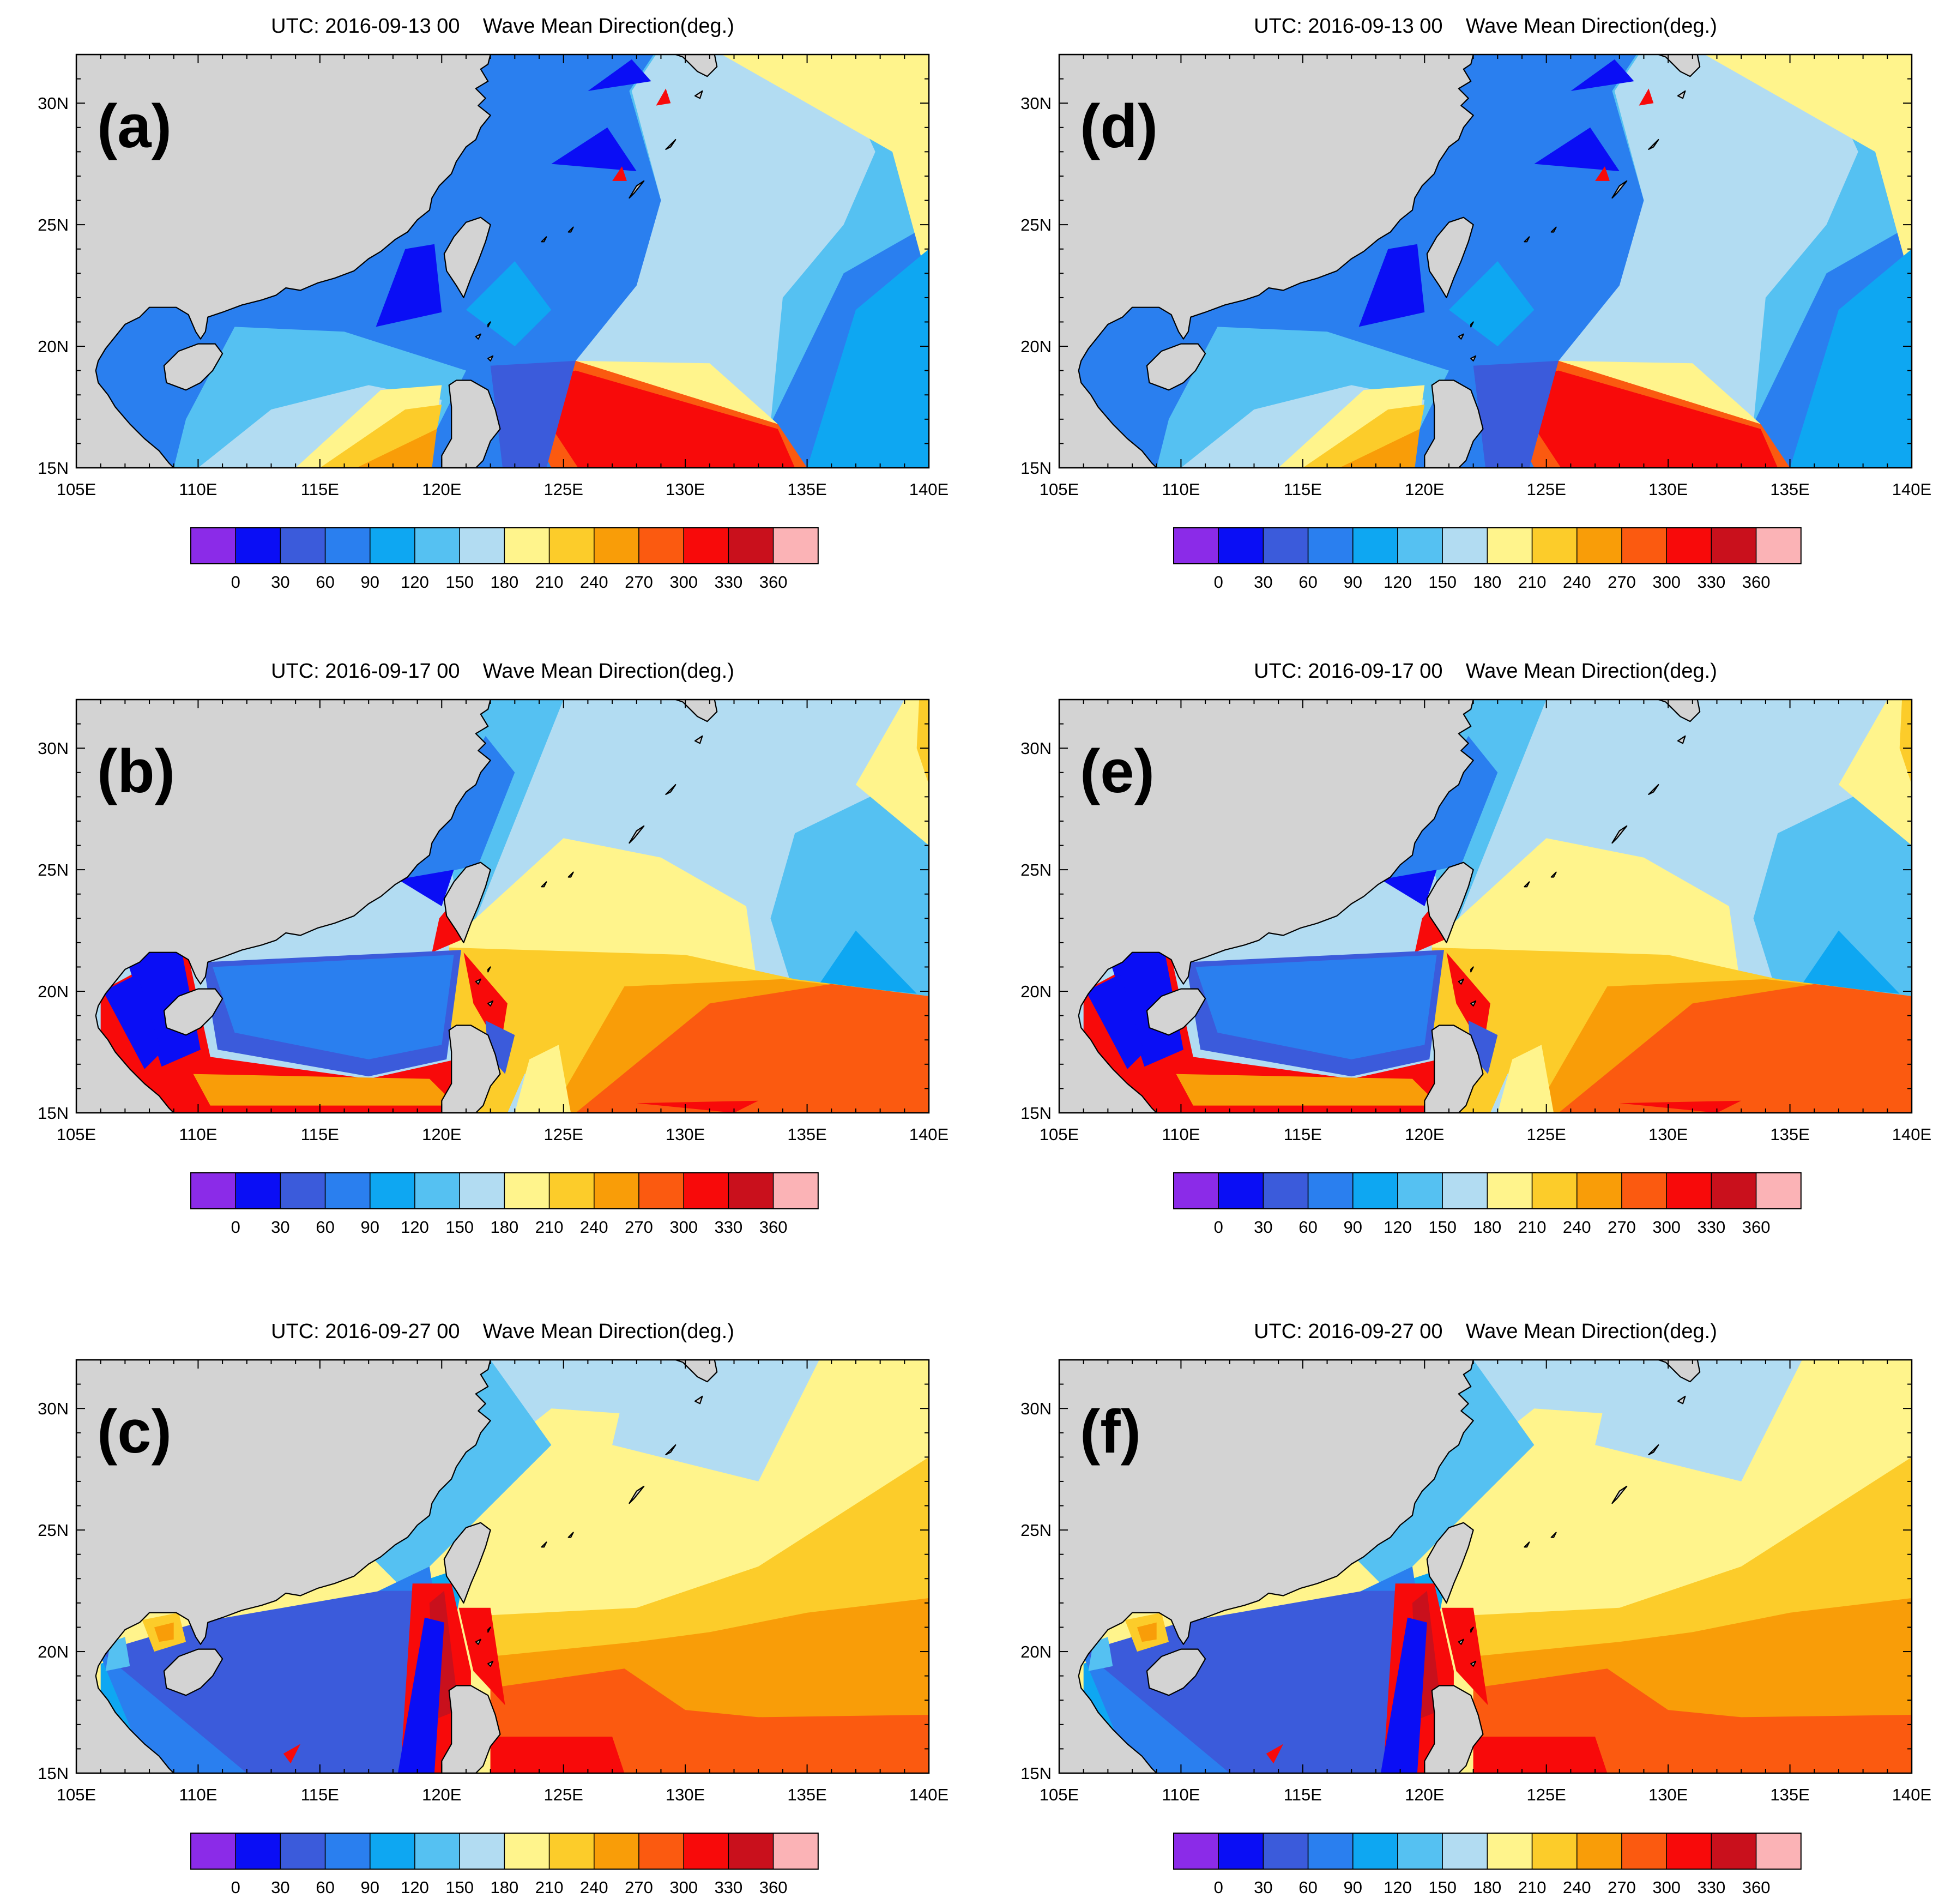 This screenshot has height=1904, width=1945. What do you see at coordinates (505, 1227) in the screenshot?
I see `colorbar-label: 180` at bounding box center [505, 1227].